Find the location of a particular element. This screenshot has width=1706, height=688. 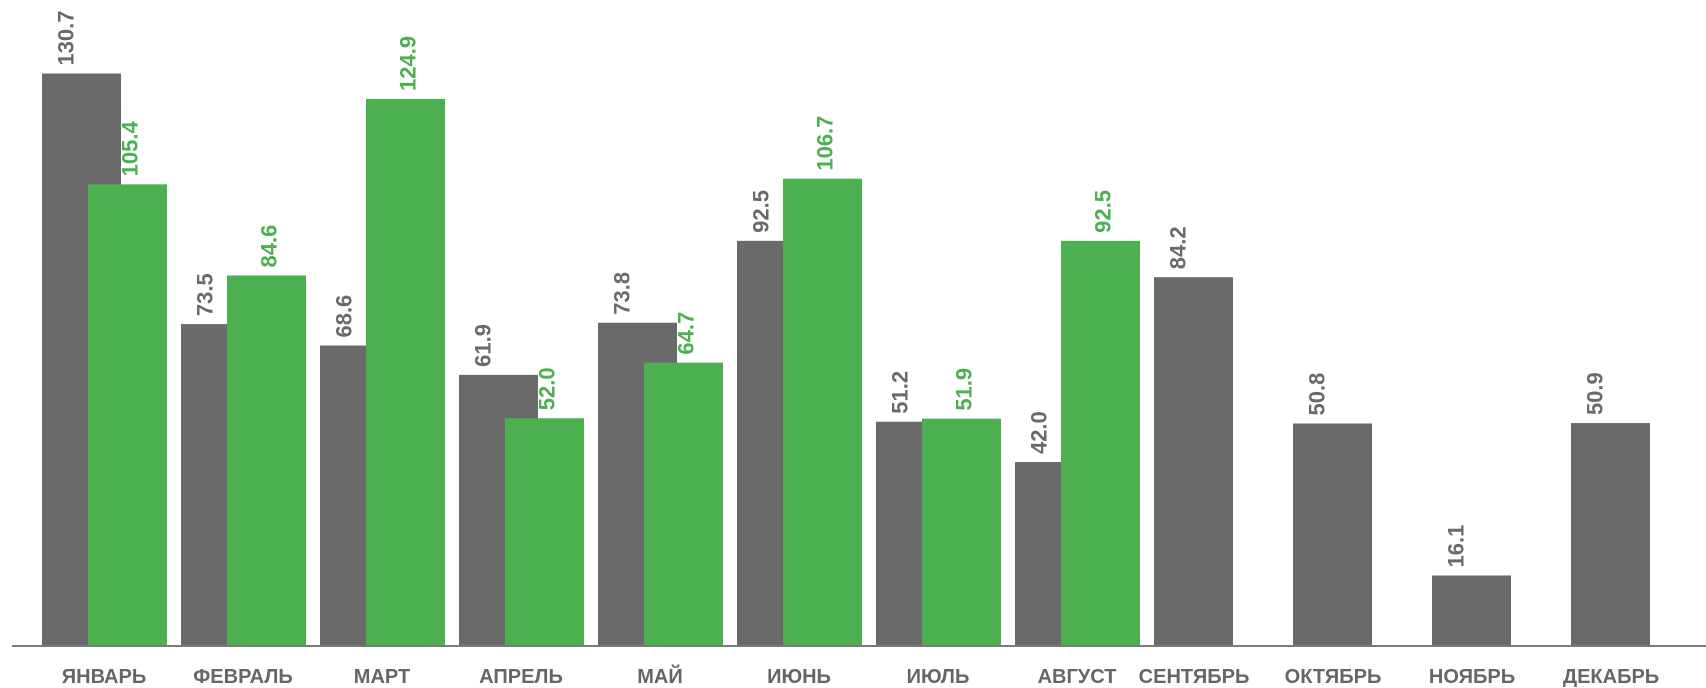

value-label-series1-month-3: 68.6 is located at coordinates (343, 316).